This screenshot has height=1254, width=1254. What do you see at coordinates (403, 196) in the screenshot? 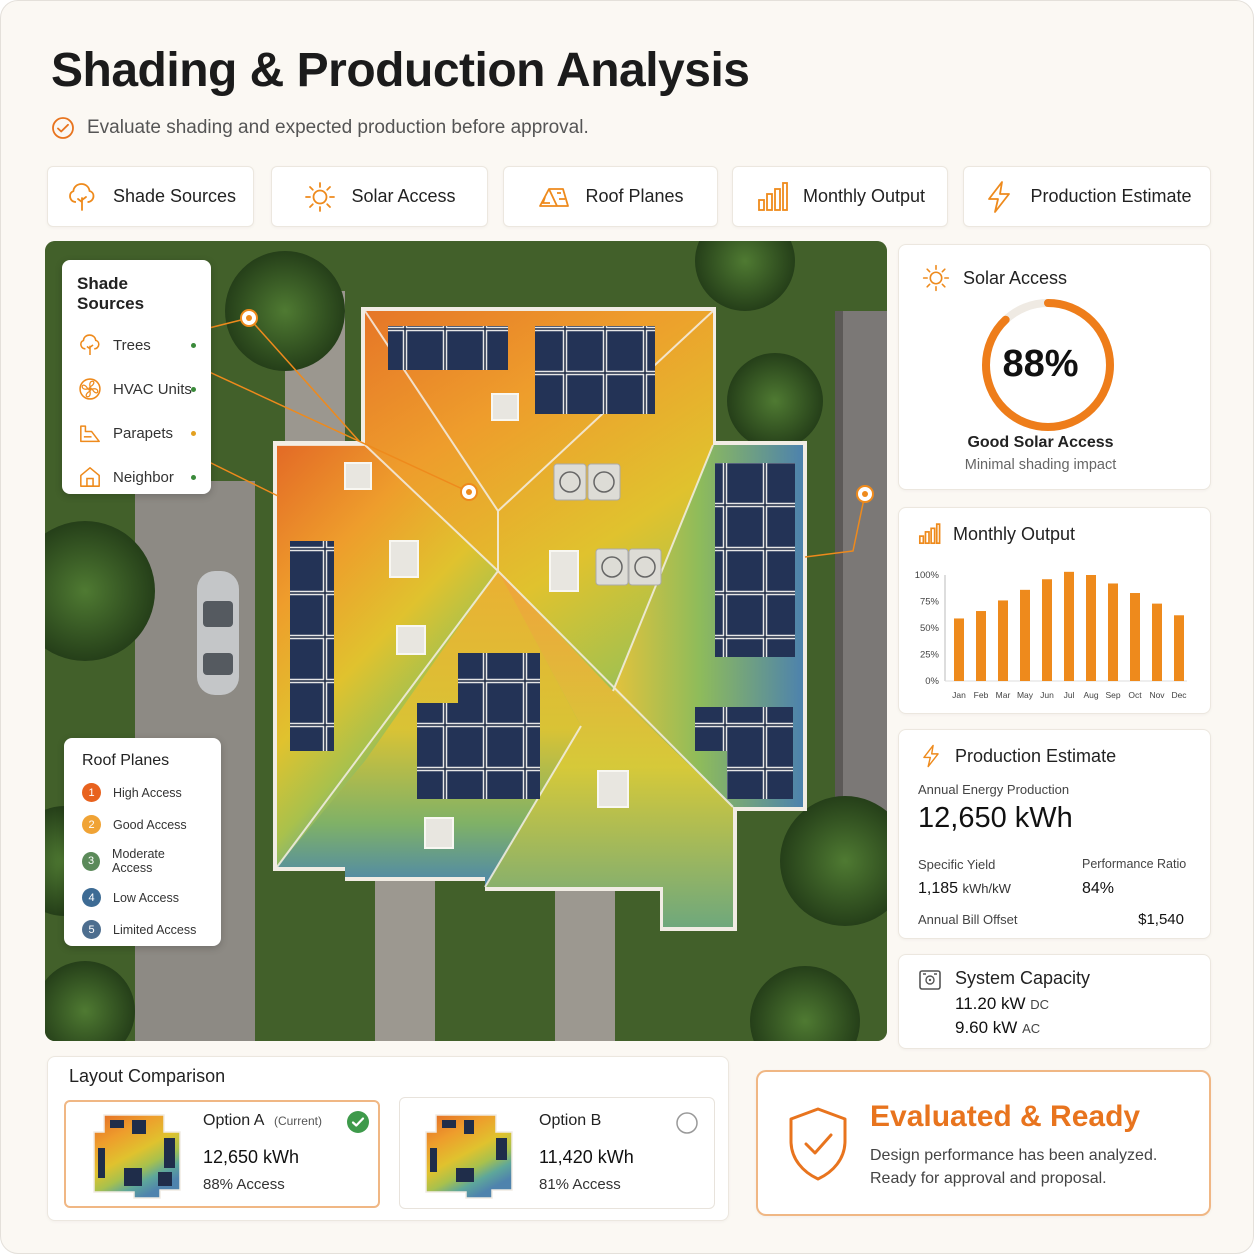
I see `tab-label: Solar Access` at bounding box center [403, 196].